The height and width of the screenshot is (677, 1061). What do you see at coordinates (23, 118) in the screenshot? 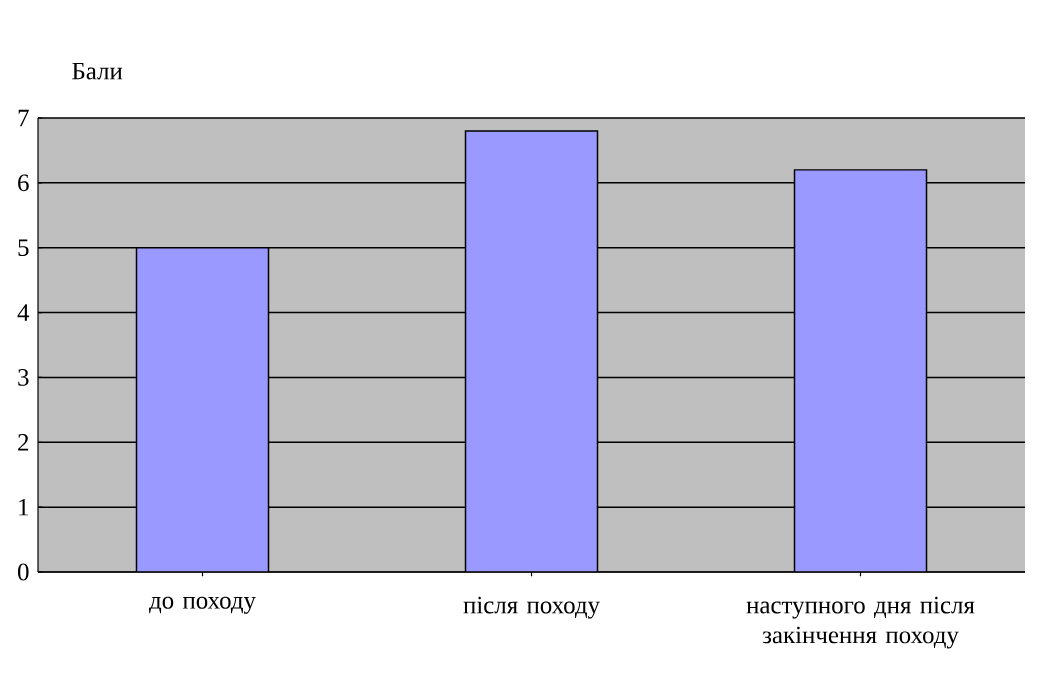
I see `y-tick-label: 7` at bounding box center [23, 118].